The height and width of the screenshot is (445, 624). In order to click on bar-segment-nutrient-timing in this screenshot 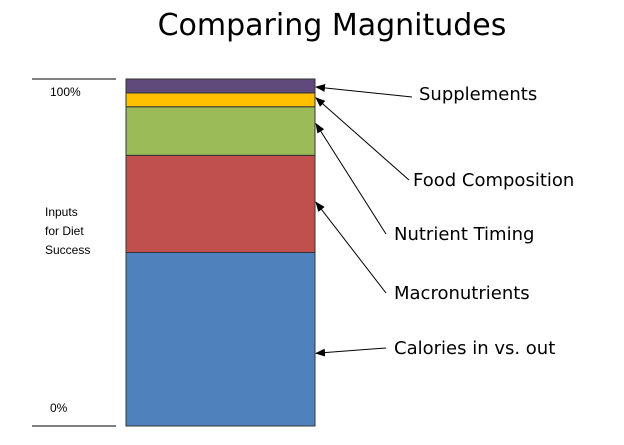, I will do `click(220, 131)`.